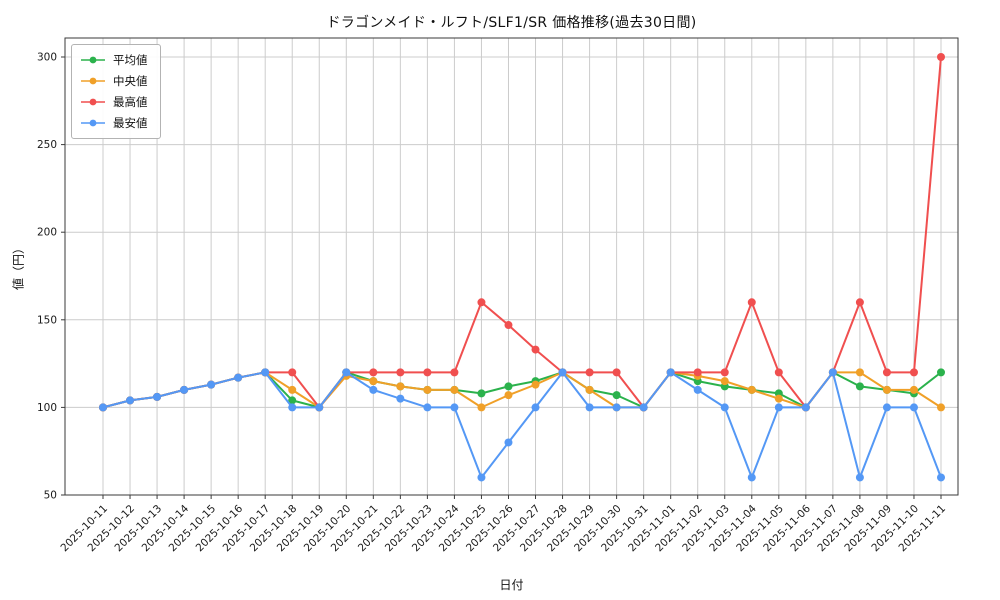 This screenshot has height=600, width=1000. What do you see at coordinates (47, 145) in the screenshot?
I see `y-tick-label: 250` at bounding box center [47, 145].